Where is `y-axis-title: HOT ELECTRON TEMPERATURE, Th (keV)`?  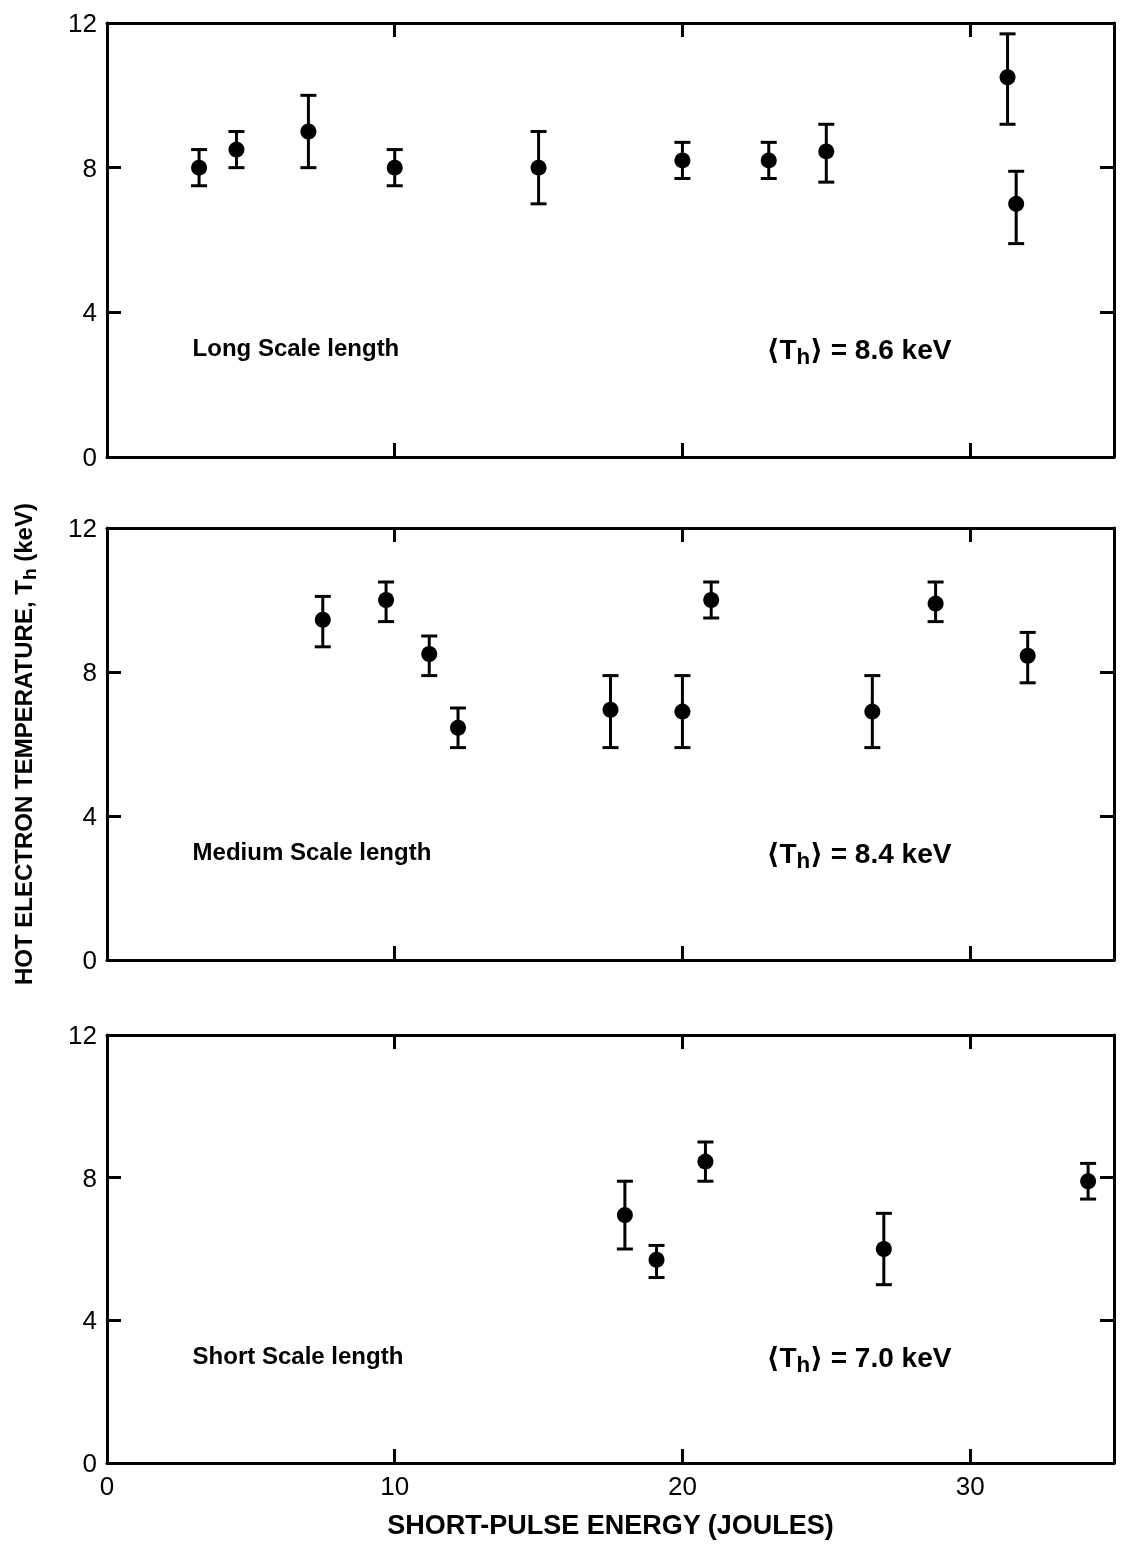 y-axis-title: HOT ELECTRON TEMPERATURE, Th (keV) is located at coordinates (25, 744).